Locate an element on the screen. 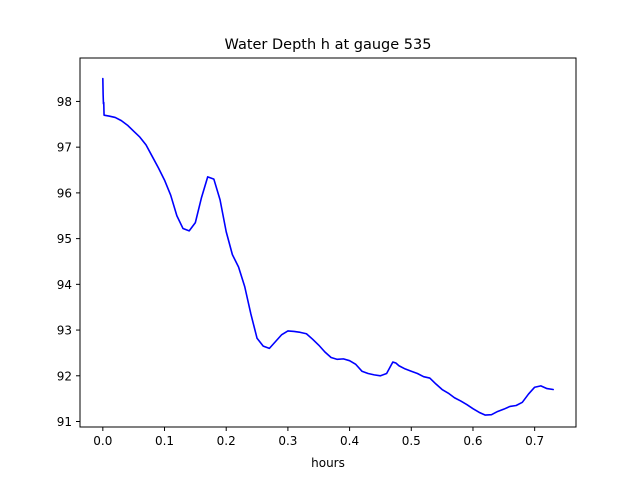 This screenshot has width=640, height=484. y-tick-label: 95 is located at coordinates (64, 239).